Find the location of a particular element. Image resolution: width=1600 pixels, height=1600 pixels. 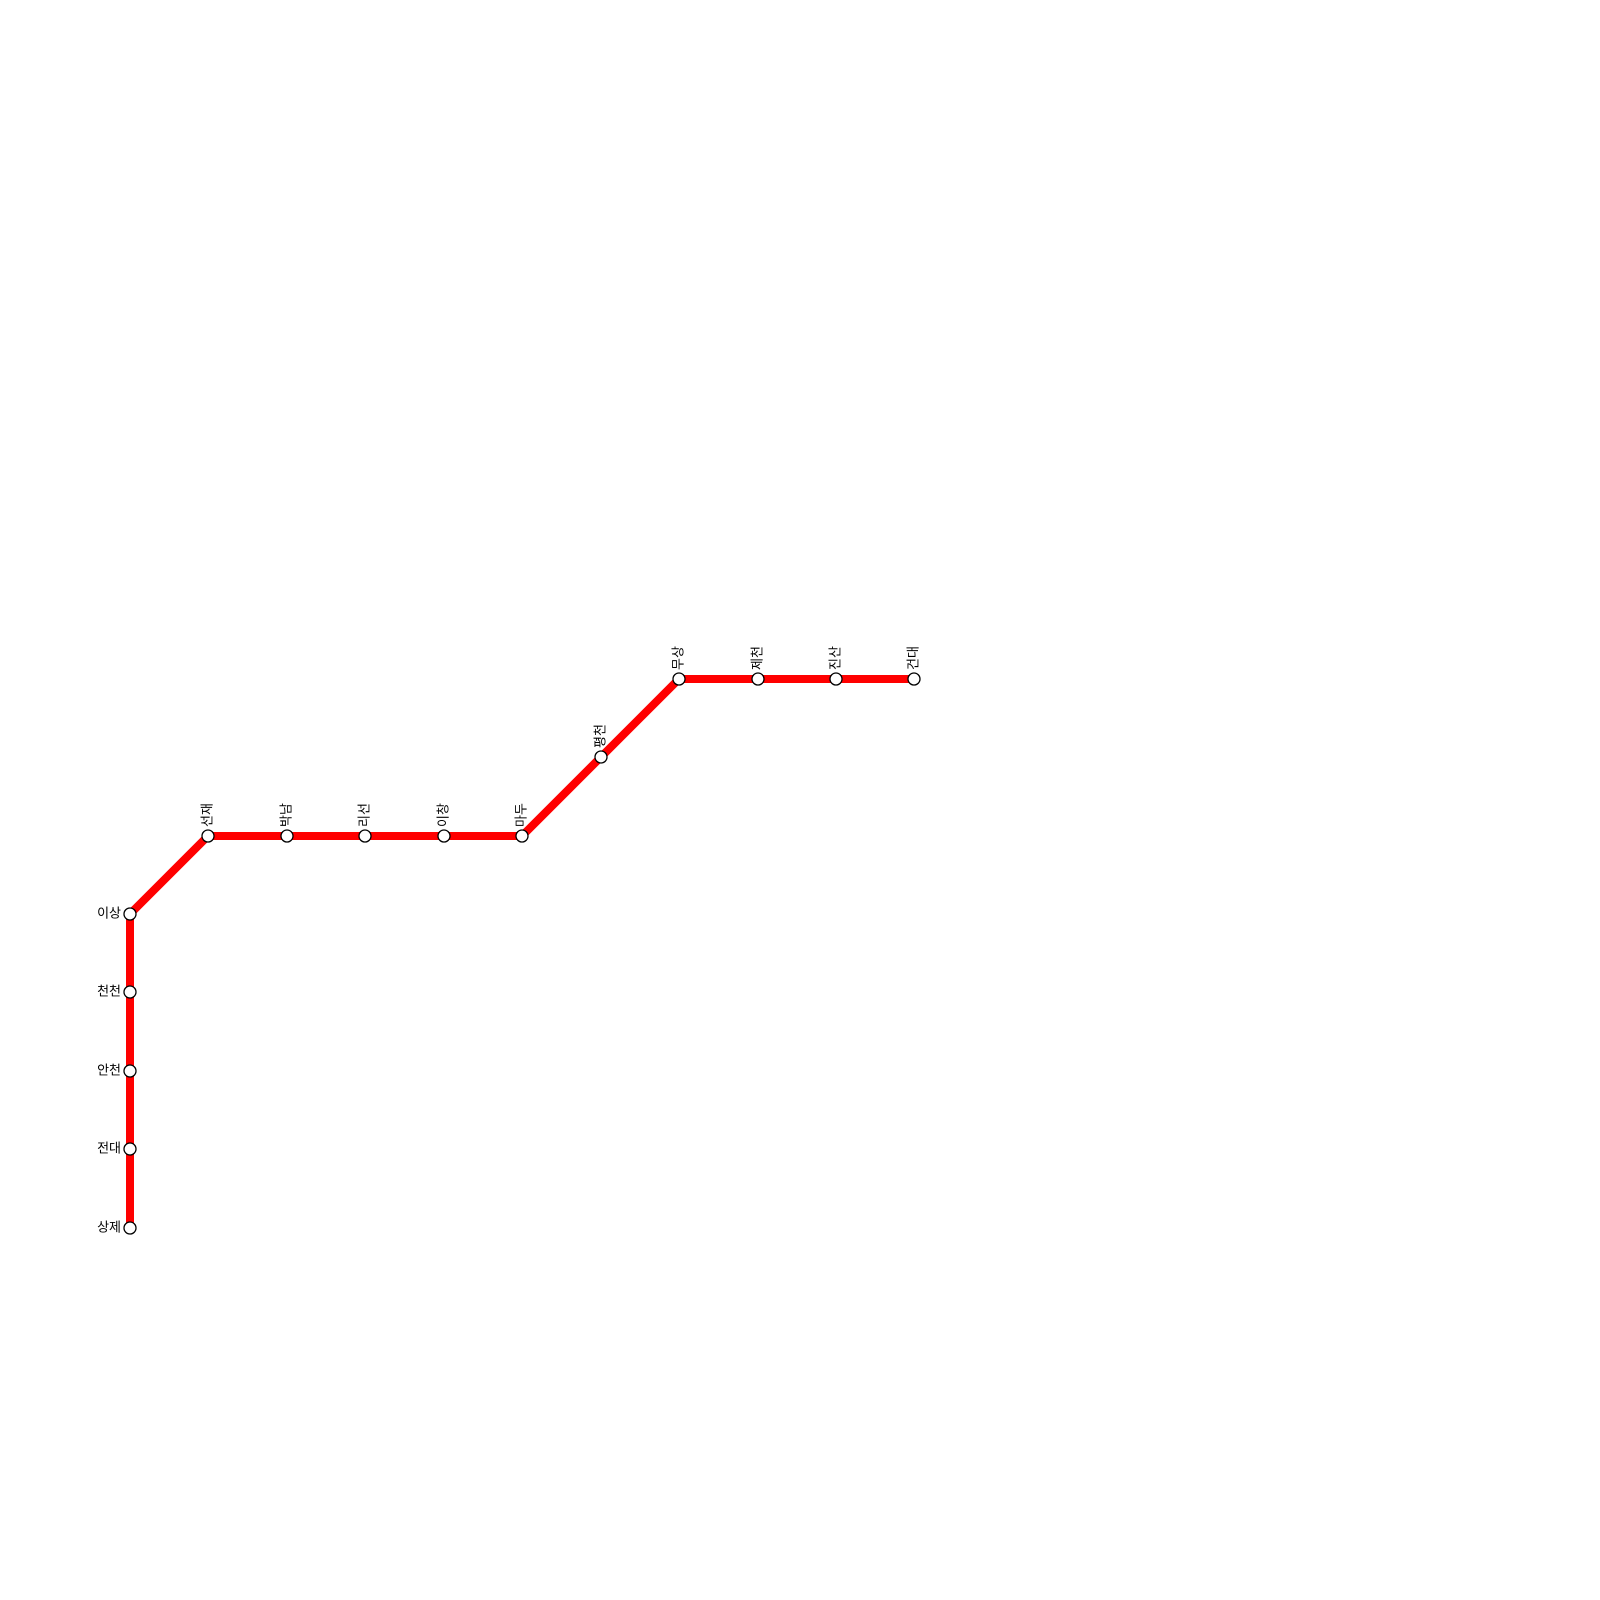

station-label: 박남 is located at coordinates (287, 815).